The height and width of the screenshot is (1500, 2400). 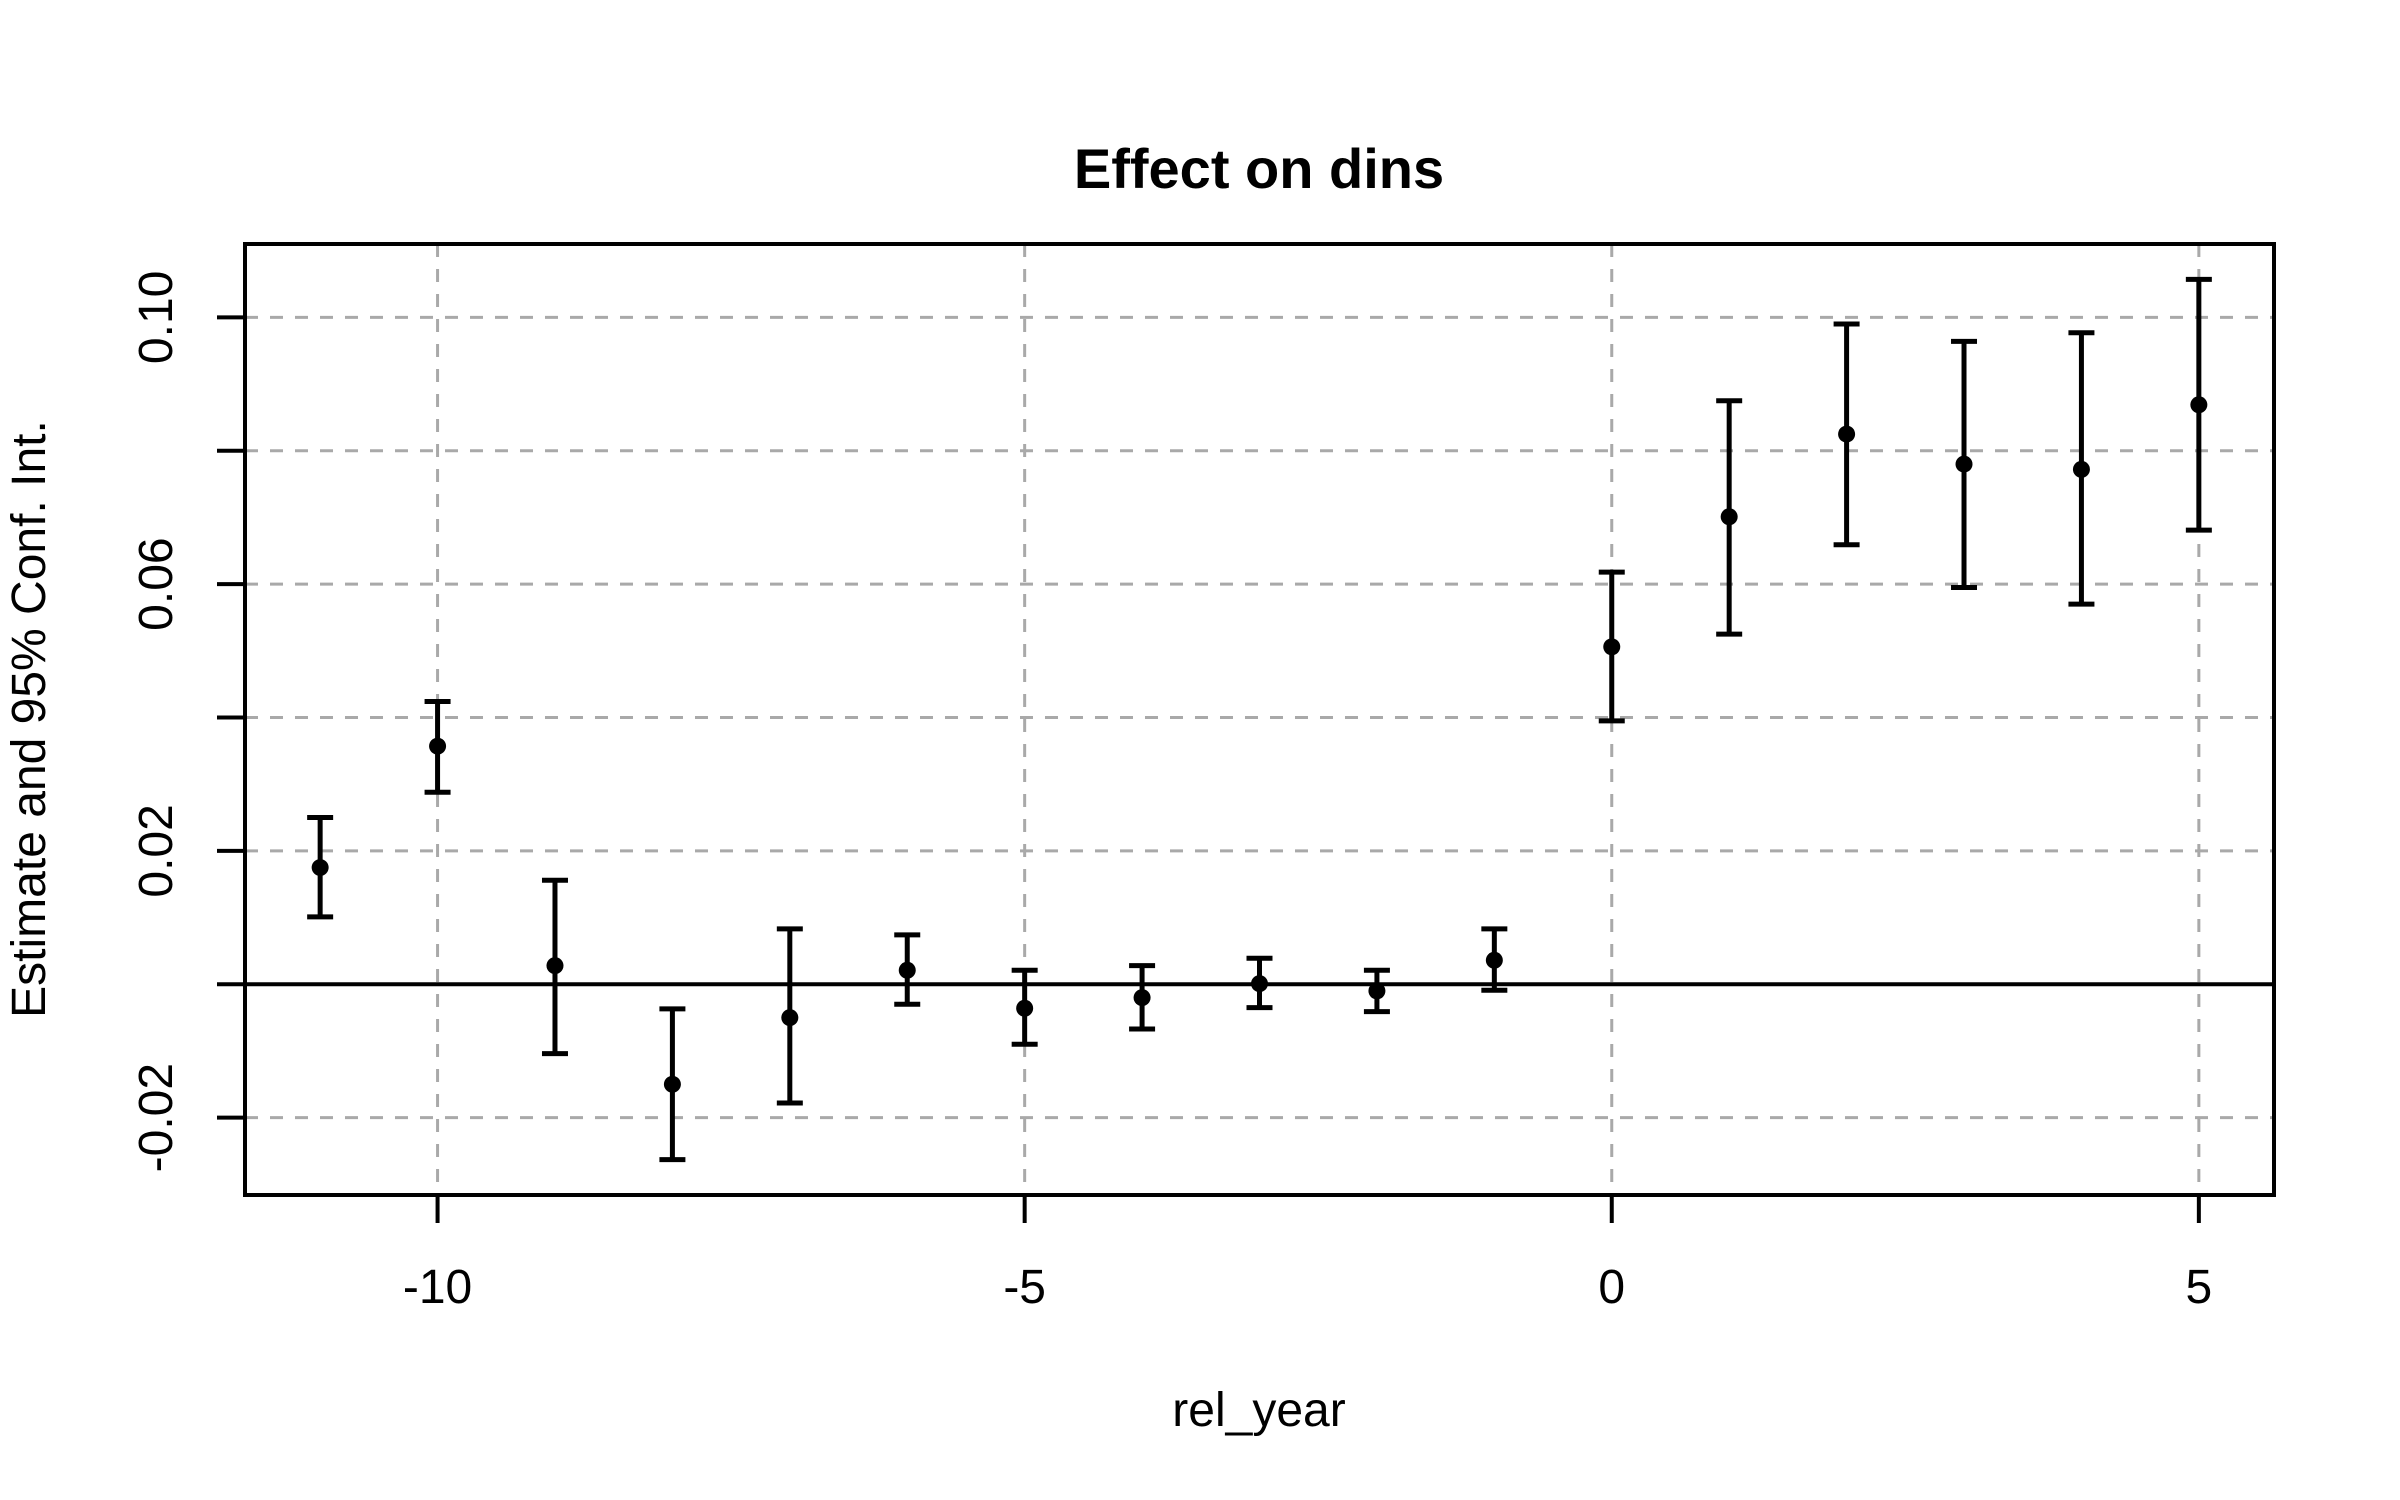 I want to click on x-tick-label: 0, so click(x=1611, y=1287).